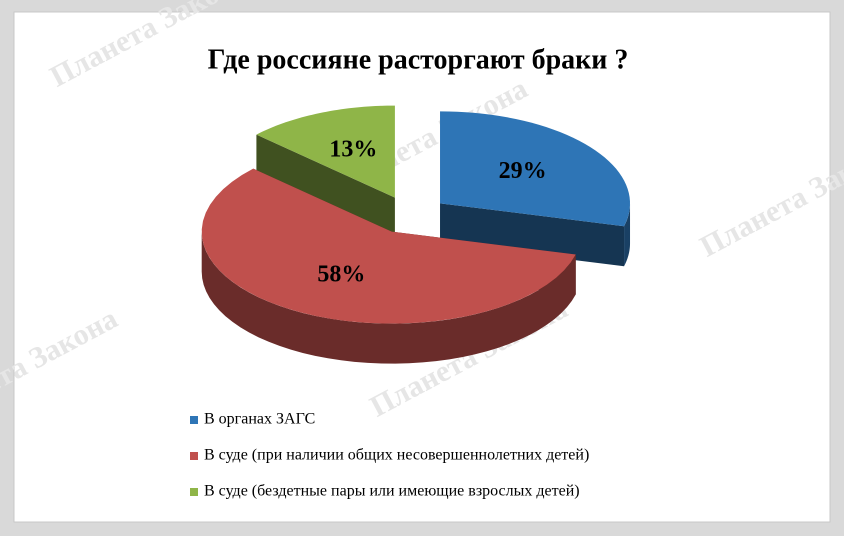  What do you see at coordinates (341, 274) in the screenshot?
I see `data-label: 58%` at bounding box center [341, 274].